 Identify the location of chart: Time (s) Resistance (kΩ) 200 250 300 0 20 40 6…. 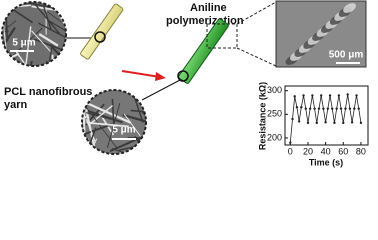
(313, 124).